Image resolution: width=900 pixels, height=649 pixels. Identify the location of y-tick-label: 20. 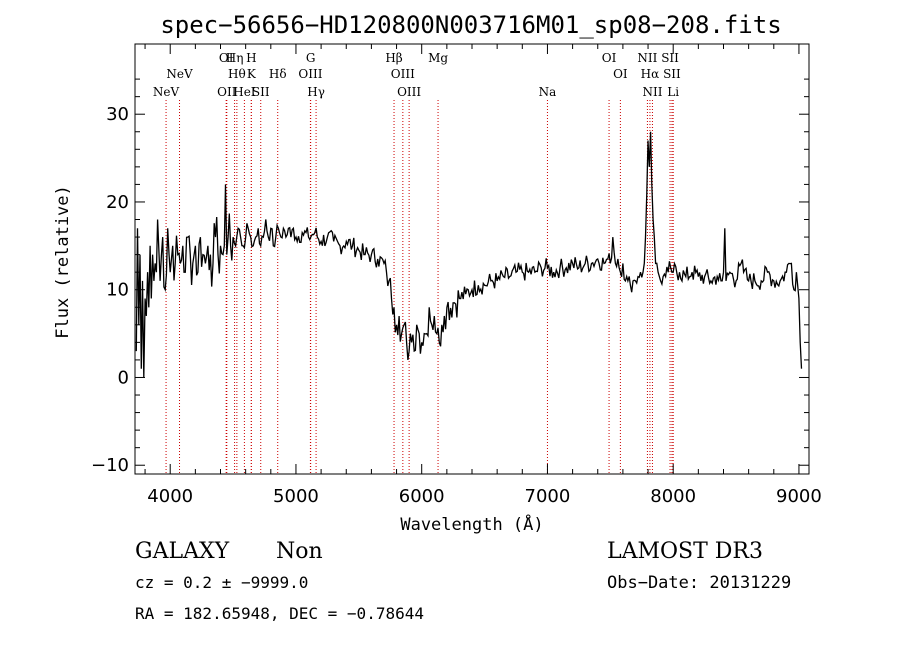
(117, 202).